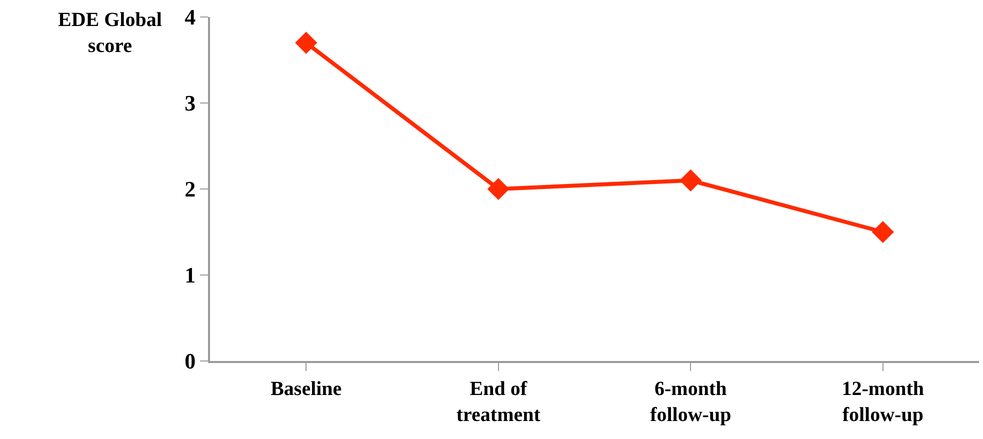 This screenshot has width=983, height=439. I want to click on x-tick-label: 12-month follow-up, so click(883, 402).